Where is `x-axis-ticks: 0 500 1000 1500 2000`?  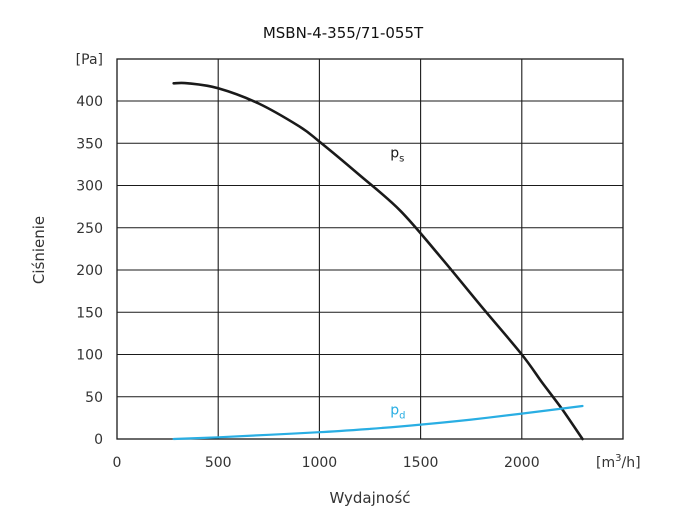
x-axis-ticks: 0 500 1000 1500 2000 is located at coordinates (326, 463).